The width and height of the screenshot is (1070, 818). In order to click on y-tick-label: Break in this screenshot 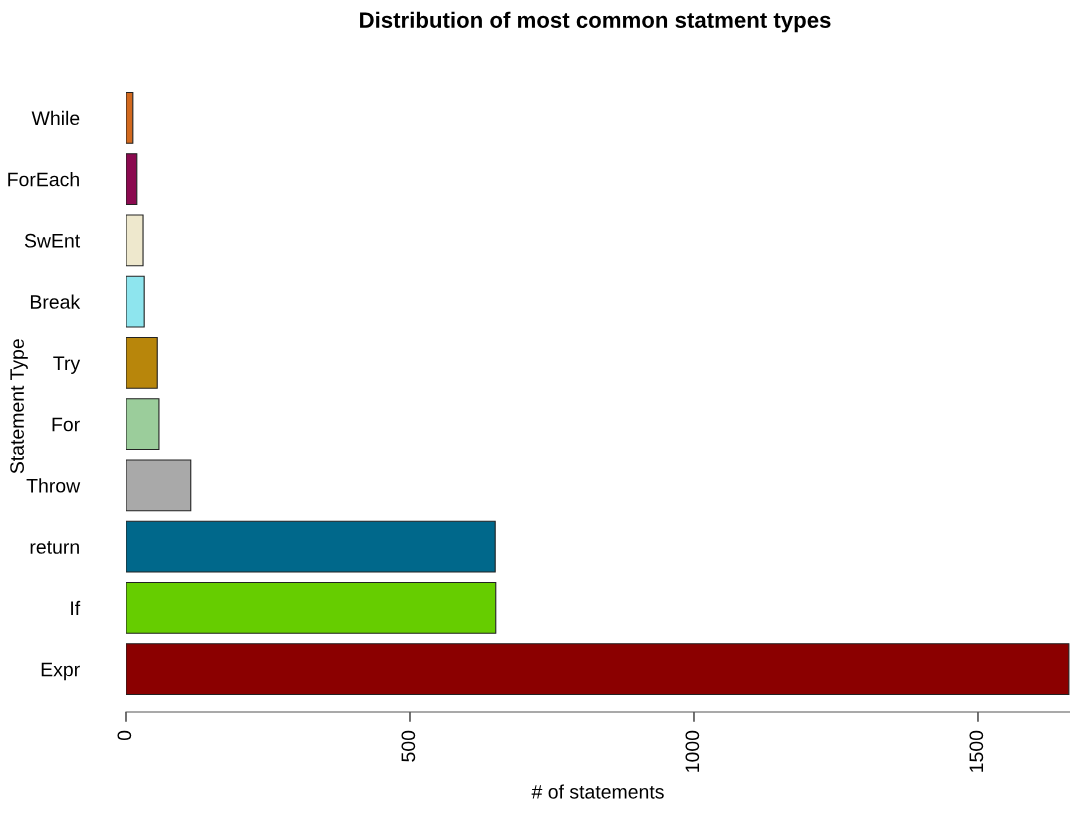, I will do `click(55, 301)`.